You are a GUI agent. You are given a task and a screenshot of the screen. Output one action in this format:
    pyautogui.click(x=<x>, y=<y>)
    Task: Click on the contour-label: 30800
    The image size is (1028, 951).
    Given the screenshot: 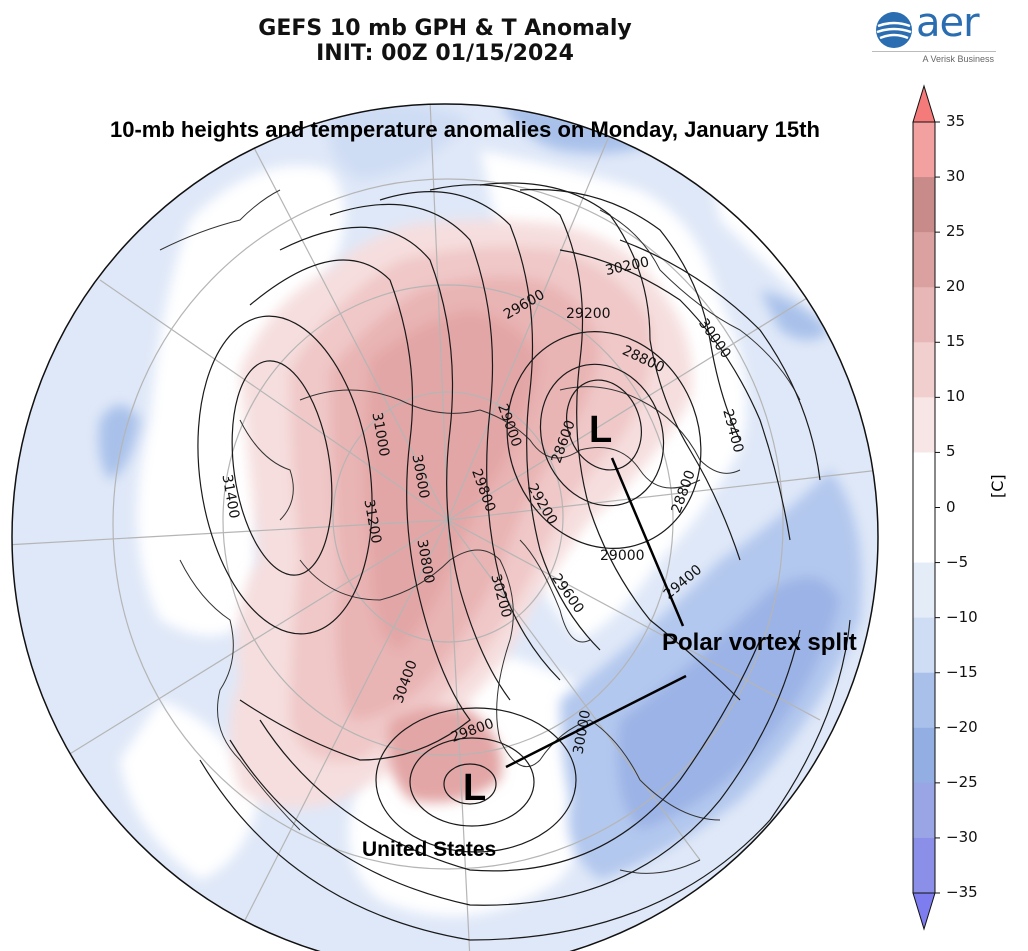 What is the action you would take?
    pyautogui.click(x=424, y=561)
    